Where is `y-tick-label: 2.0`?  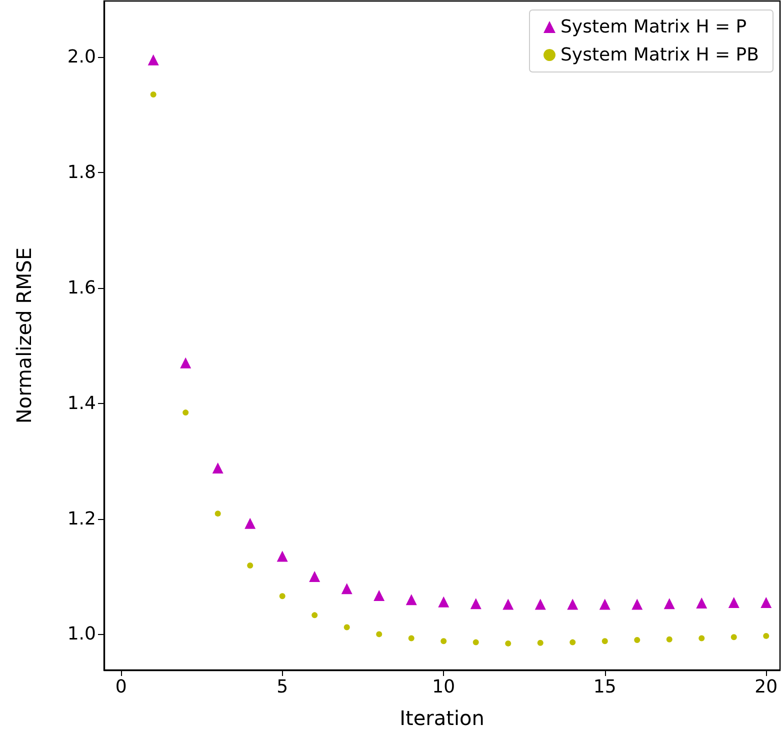
y-tick-label: 2.0 is located at coordinates (81, 57).